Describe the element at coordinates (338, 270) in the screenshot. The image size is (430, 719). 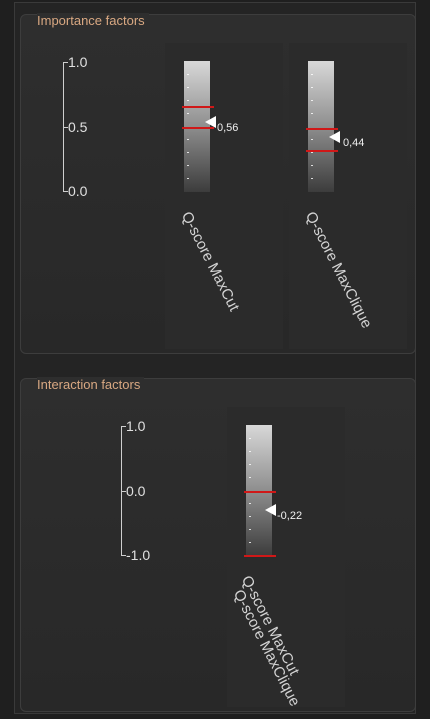
I see `factor-label: Q-score MaxClique` at that location.